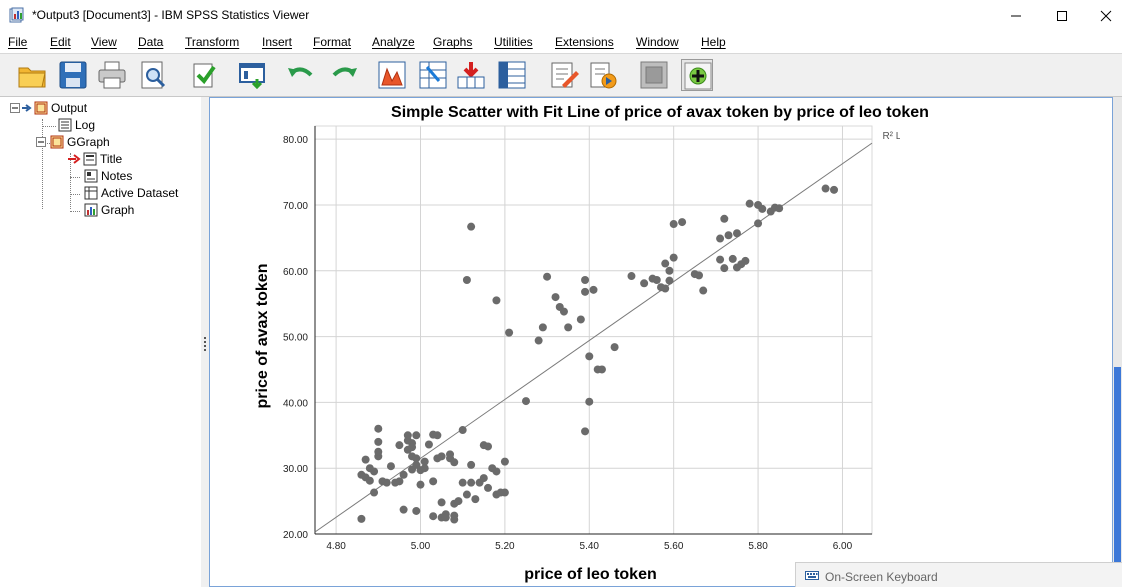 The width and height of the screenshot is (1122, 587). Describe the element at coordinates (108, 176) in the screenshot. I see `tree-node-notes: Notes` at that location.